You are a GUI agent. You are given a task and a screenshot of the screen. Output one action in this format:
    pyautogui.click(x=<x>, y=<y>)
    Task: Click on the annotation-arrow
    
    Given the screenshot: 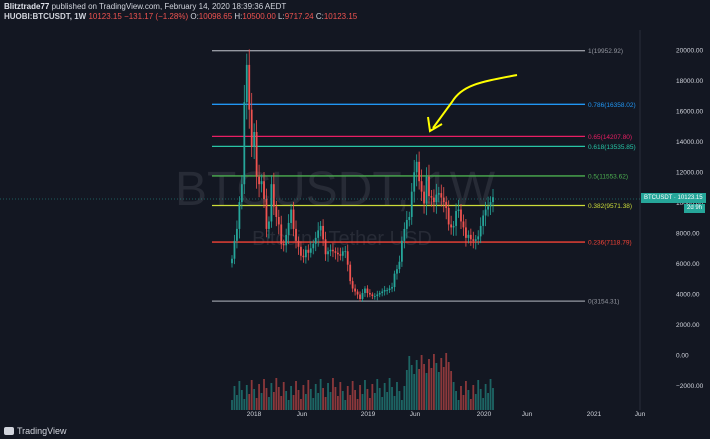 What is the action you would take?
    pyautogui.click(x=475, y=101)
    